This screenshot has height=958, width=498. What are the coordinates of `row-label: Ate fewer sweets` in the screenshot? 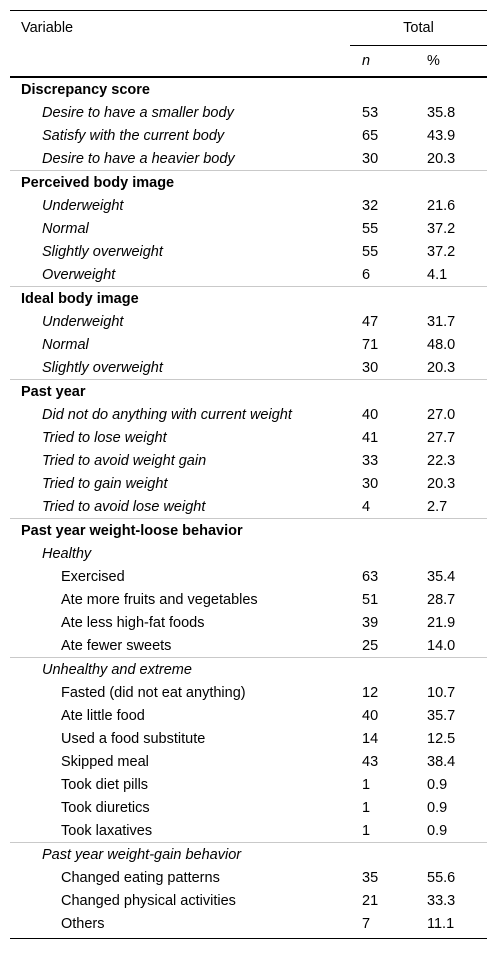 It's located at (116, 645).